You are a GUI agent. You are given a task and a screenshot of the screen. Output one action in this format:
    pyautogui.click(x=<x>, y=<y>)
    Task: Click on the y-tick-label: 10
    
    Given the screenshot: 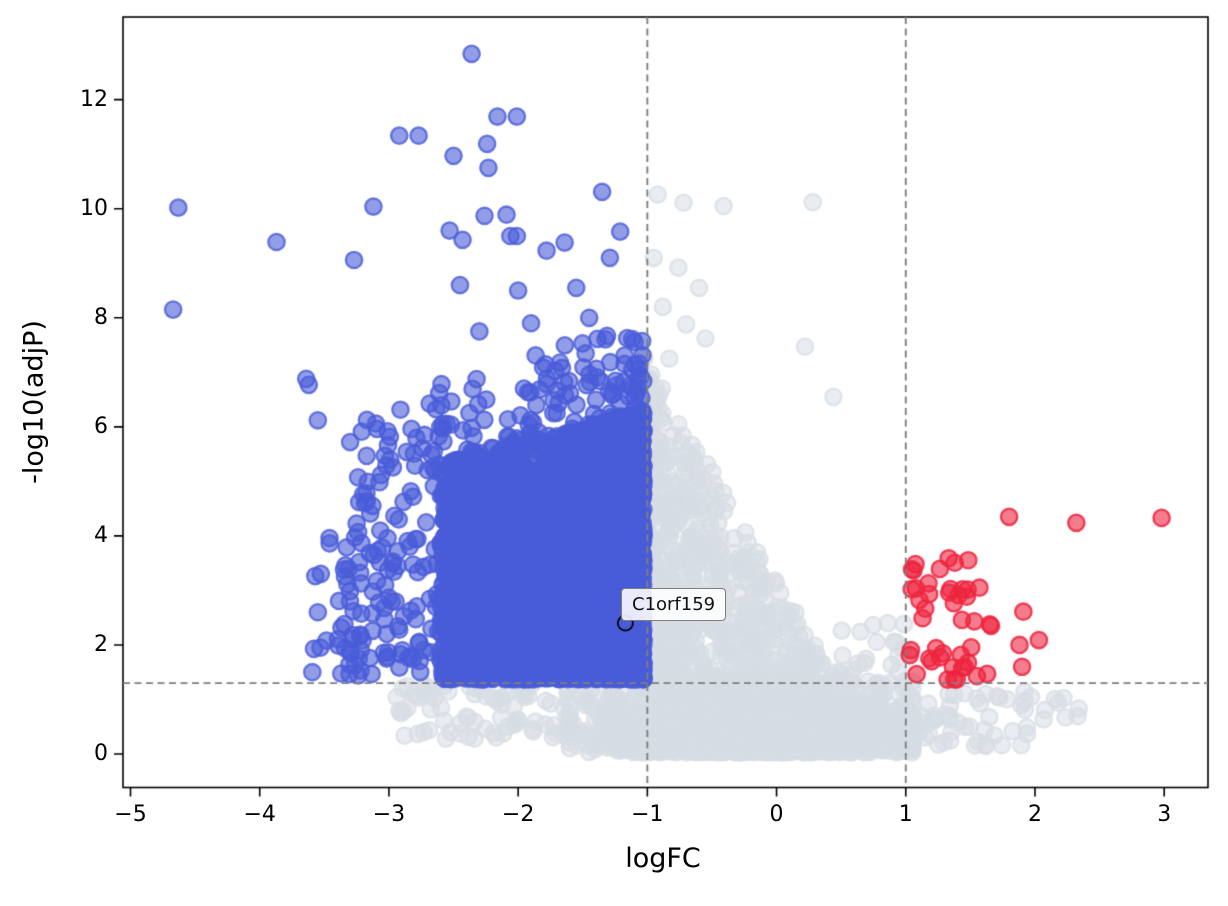 What is the action you would take?
    pyautogui.click(x=94, y=208)
    